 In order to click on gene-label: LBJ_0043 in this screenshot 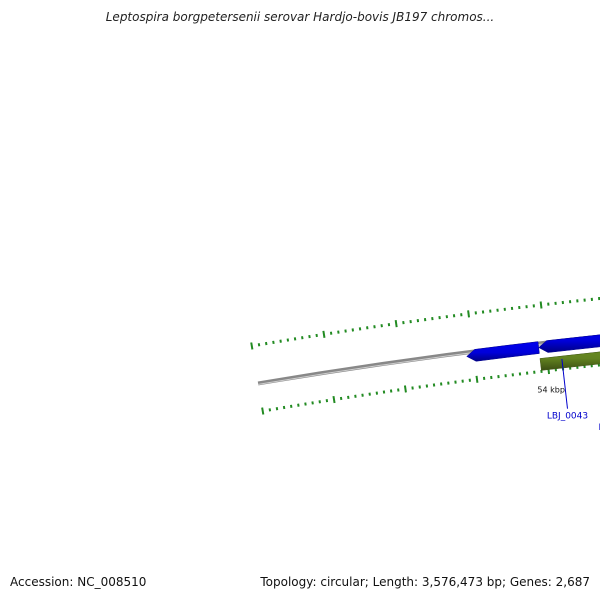, I will do `click(567, 417)`.